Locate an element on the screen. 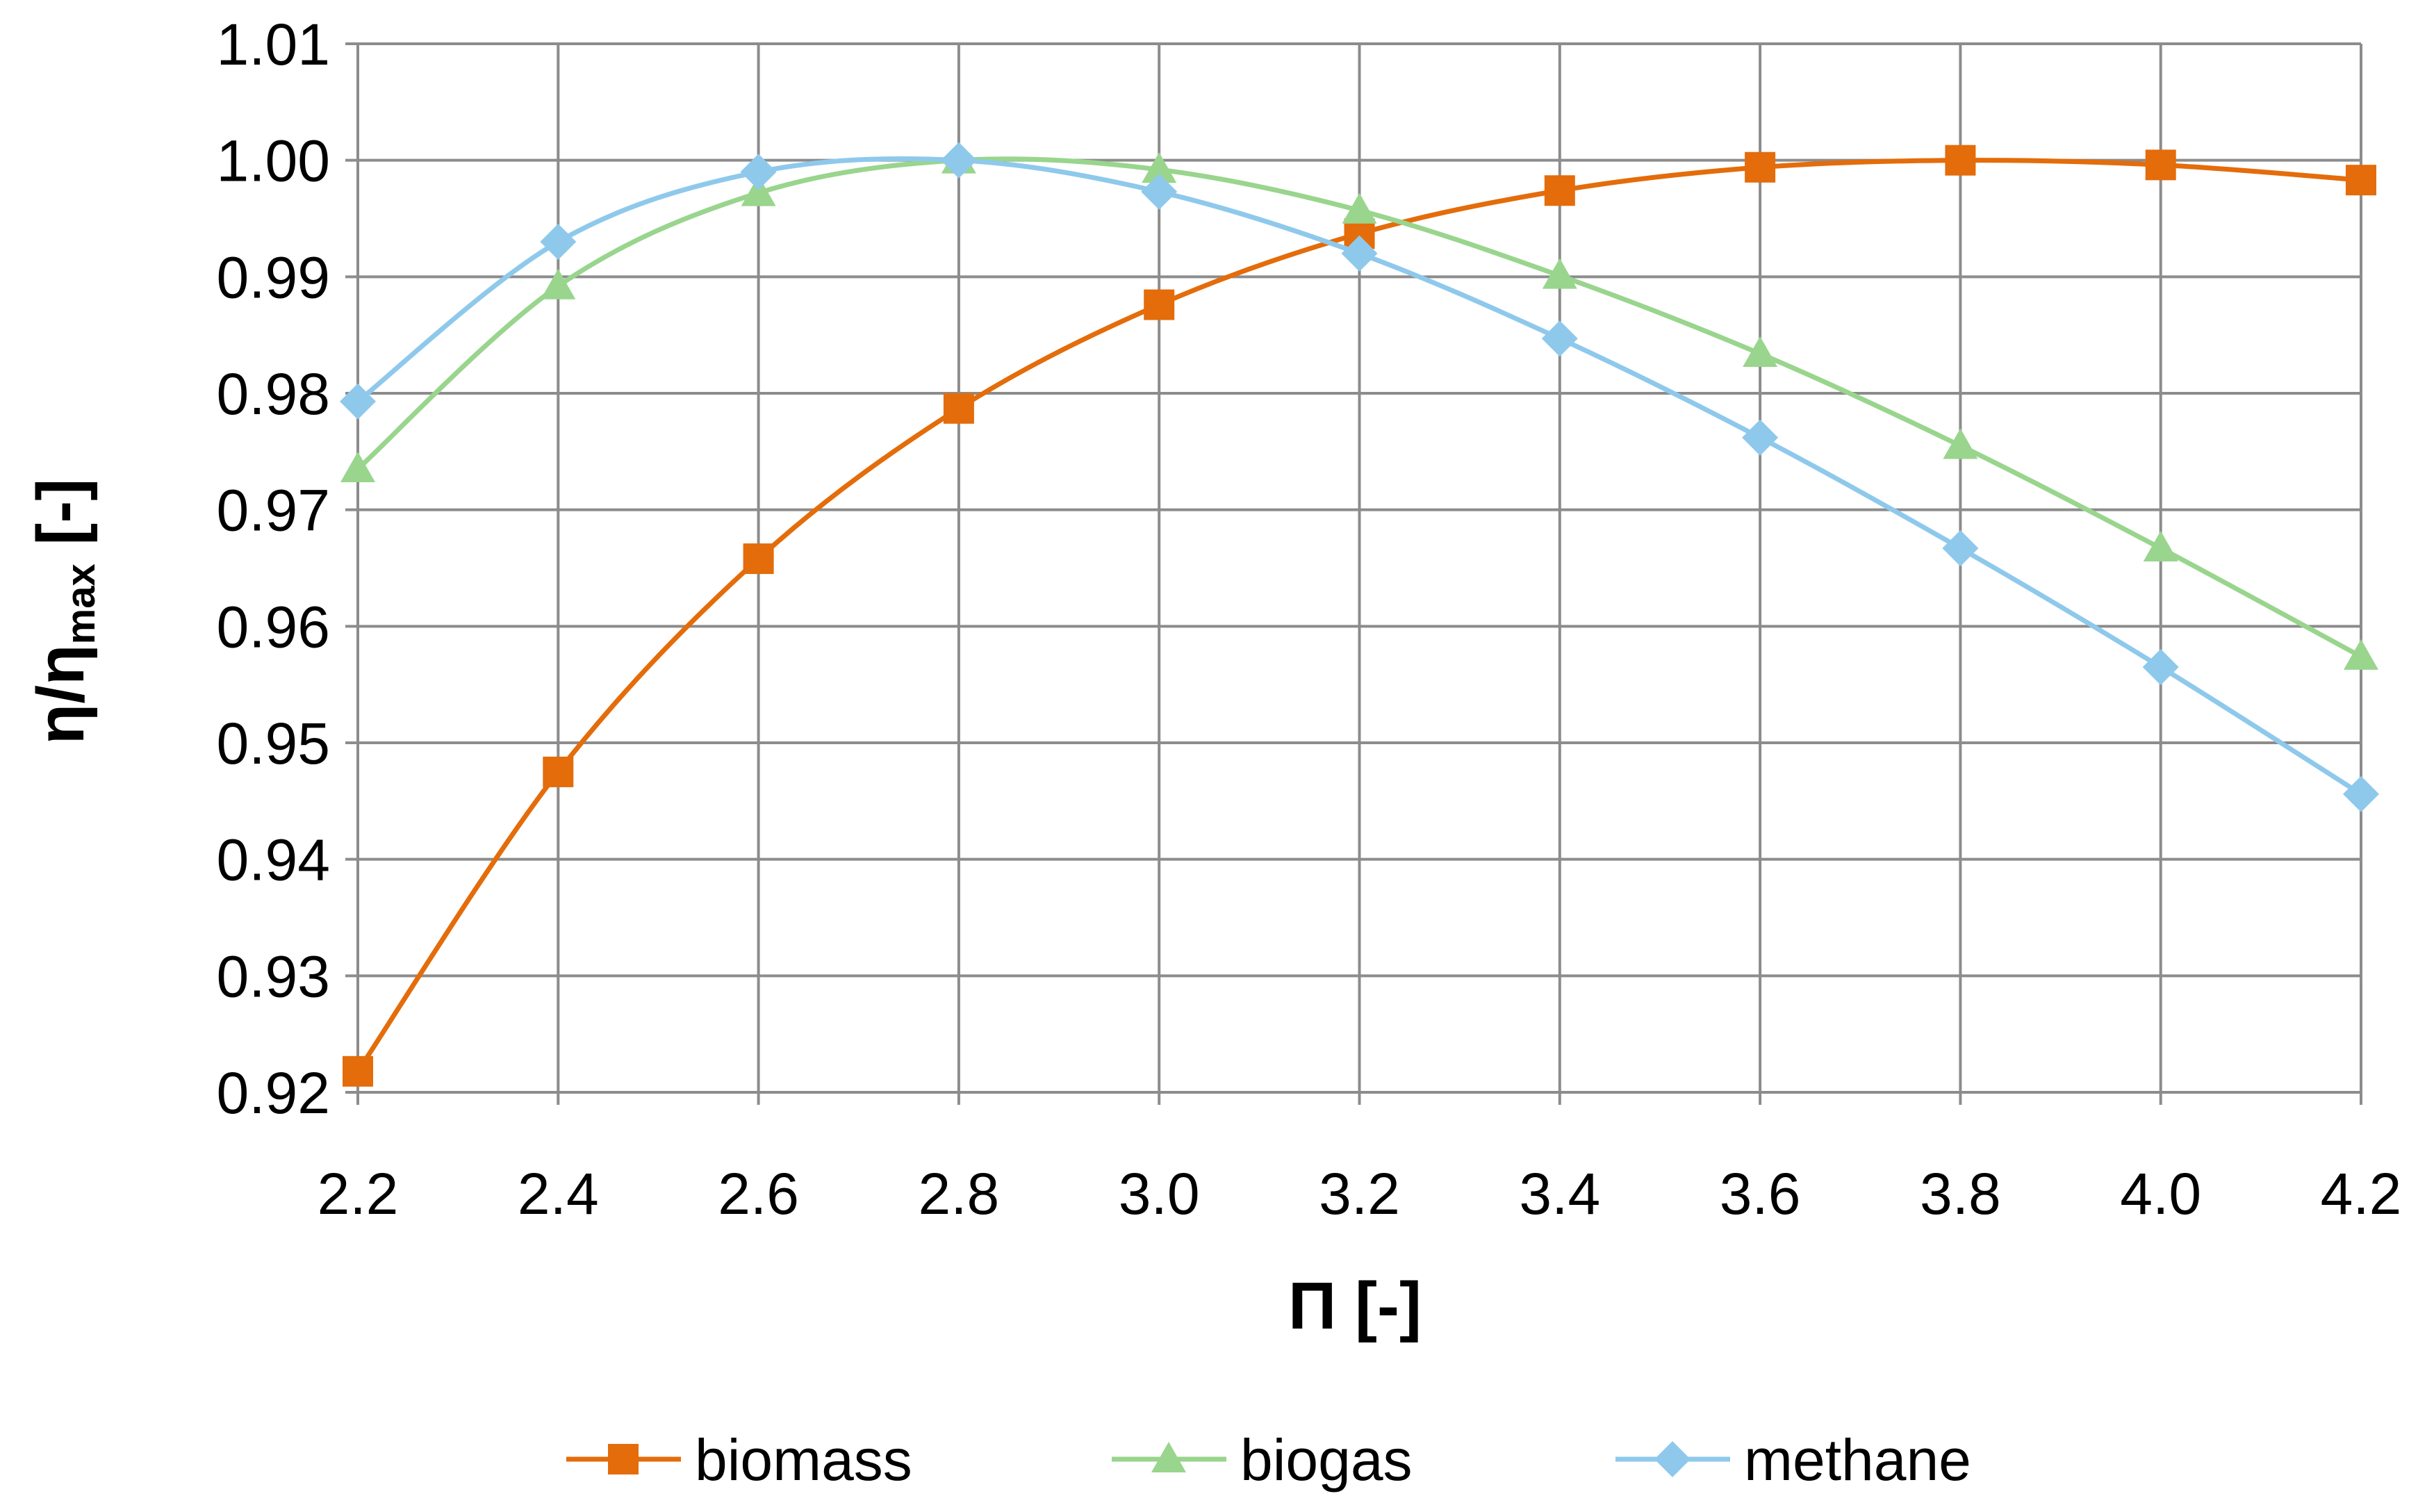 This screenshot has width=2418, height=1512. y-tick-label: 0.96 is located at coordinates (274, 626).